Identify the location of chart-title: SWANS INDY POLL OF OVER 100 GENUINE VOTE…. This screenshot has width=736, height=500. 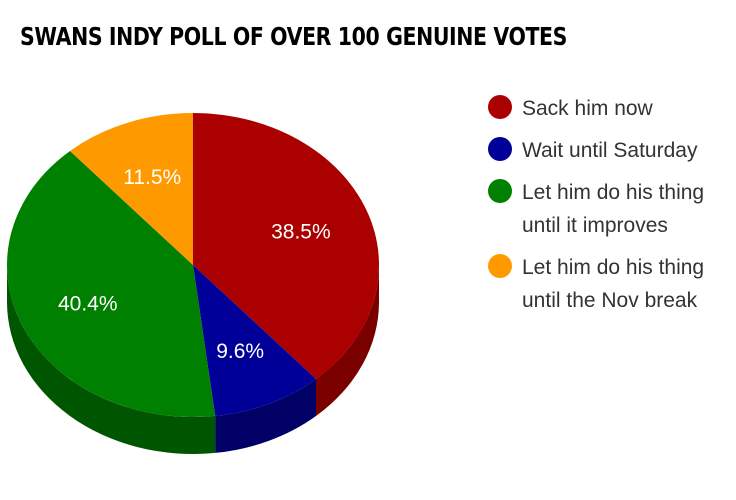
(293, 36).